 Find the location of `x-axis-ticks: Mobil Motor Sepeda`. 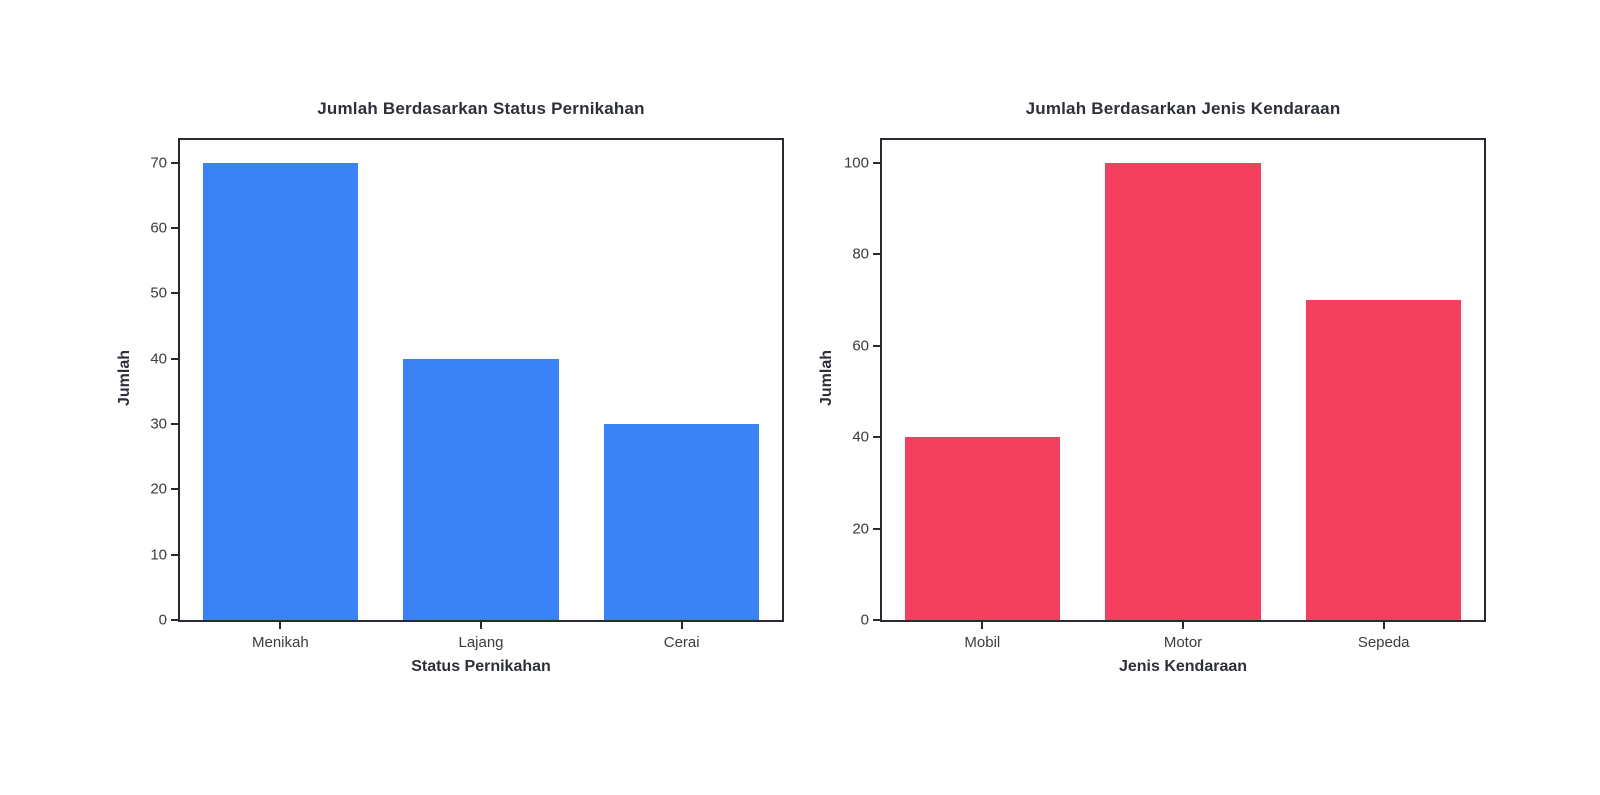

x-axis-ticks: Mobil Motor Sepeda is located at coordinates (1183, 636).